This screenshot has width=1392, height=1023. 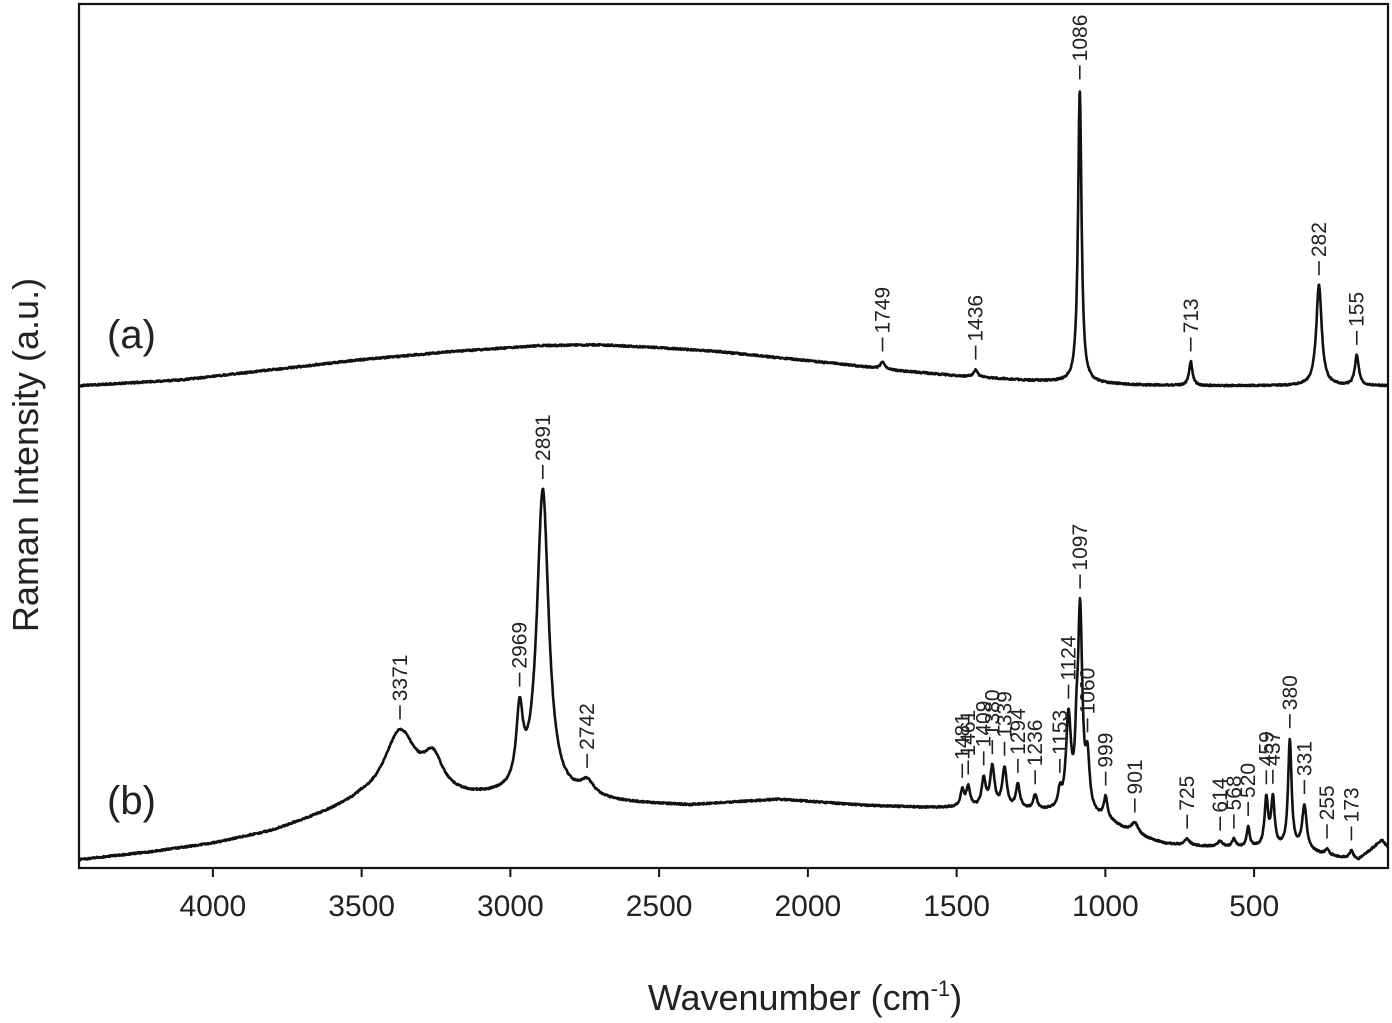 What do you see at coordinates (968, 733) in the screenshot?
I see `peak-label: 1461` at bounding box center [968, 733].